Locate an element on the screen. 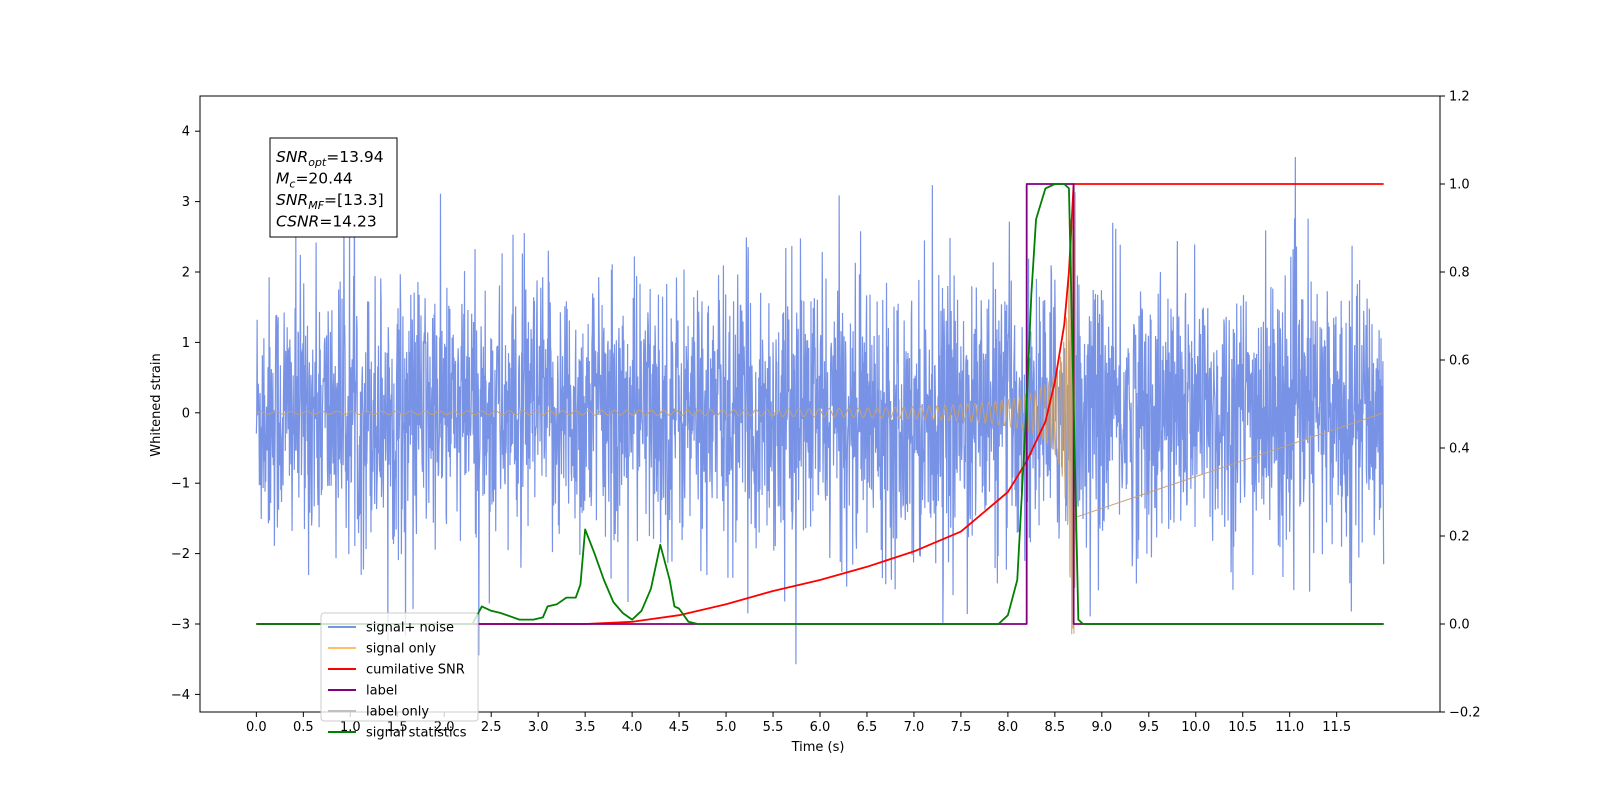 The image size is (1600, 804). right-y-tick-label: 0.0 is located at coordinates (1459, 625).